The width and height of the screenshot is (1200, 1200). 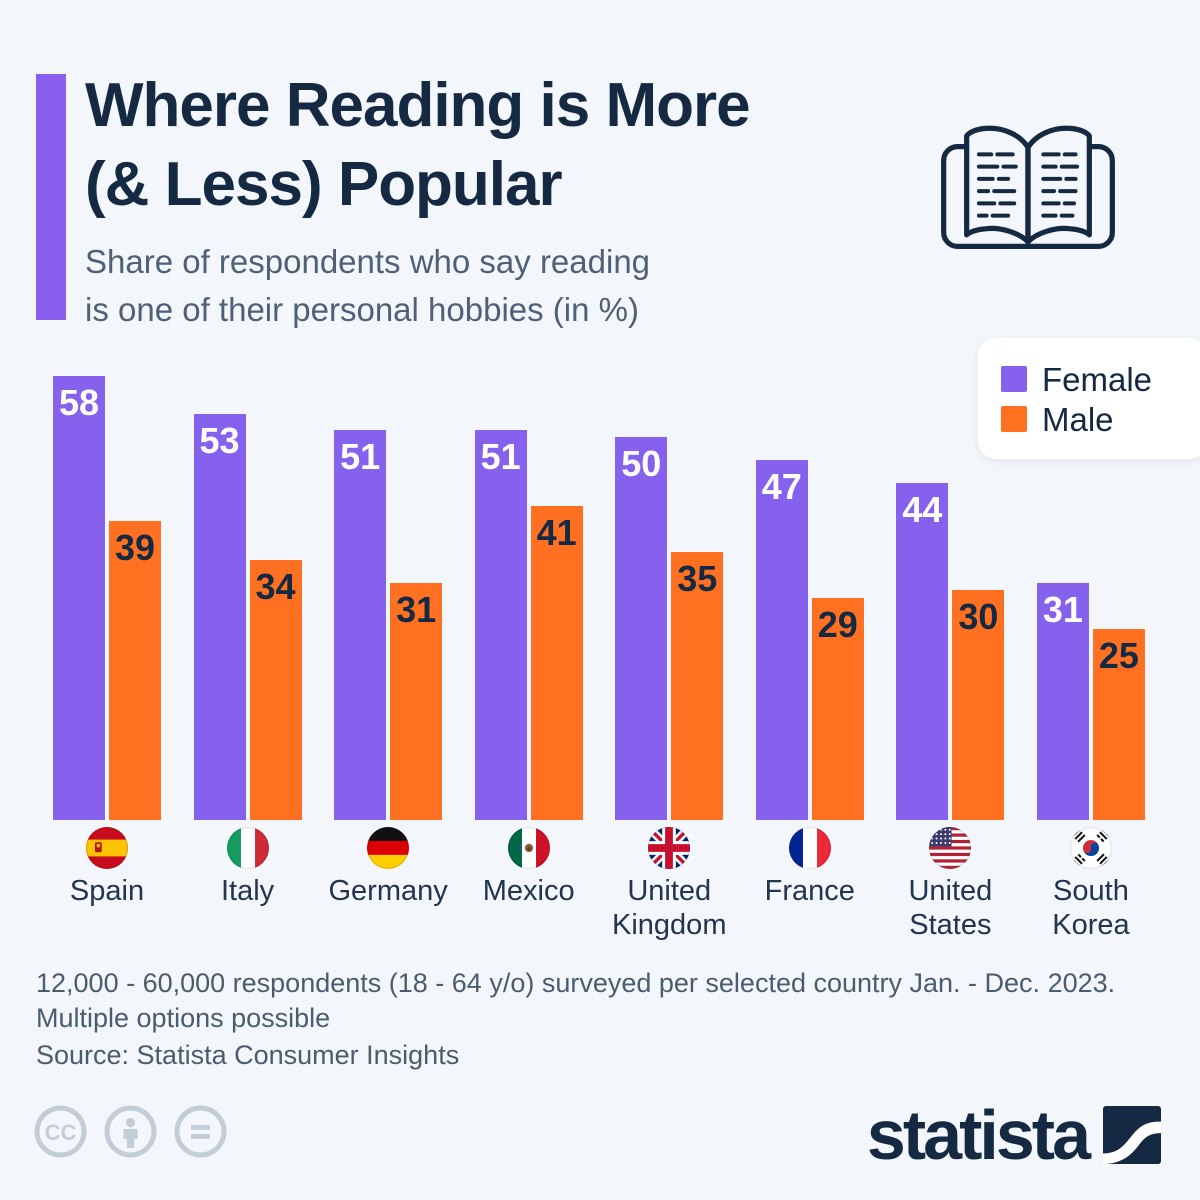 I want to click on legend-item-female: Female, so click(x=1100, y=379).